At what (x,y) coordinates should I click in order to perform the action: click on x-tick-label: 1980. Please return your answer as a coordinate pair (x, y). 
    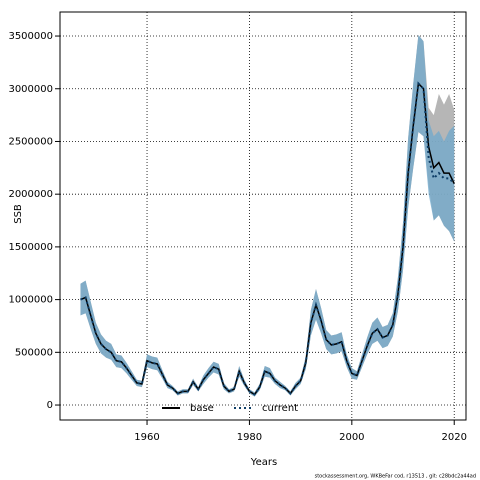
    Looking at the image, I should click on (249, 437).